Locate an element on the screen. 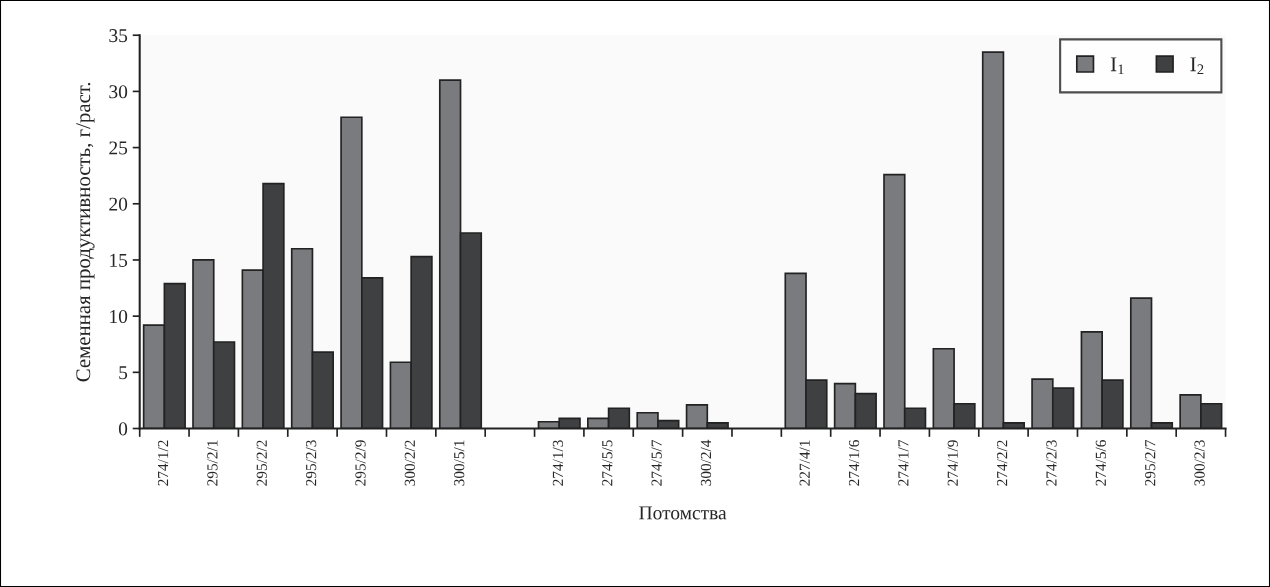 The width and height of the screenshot is (1270, 587). y-tick-label: 25 is located at coordinates (118, 148).